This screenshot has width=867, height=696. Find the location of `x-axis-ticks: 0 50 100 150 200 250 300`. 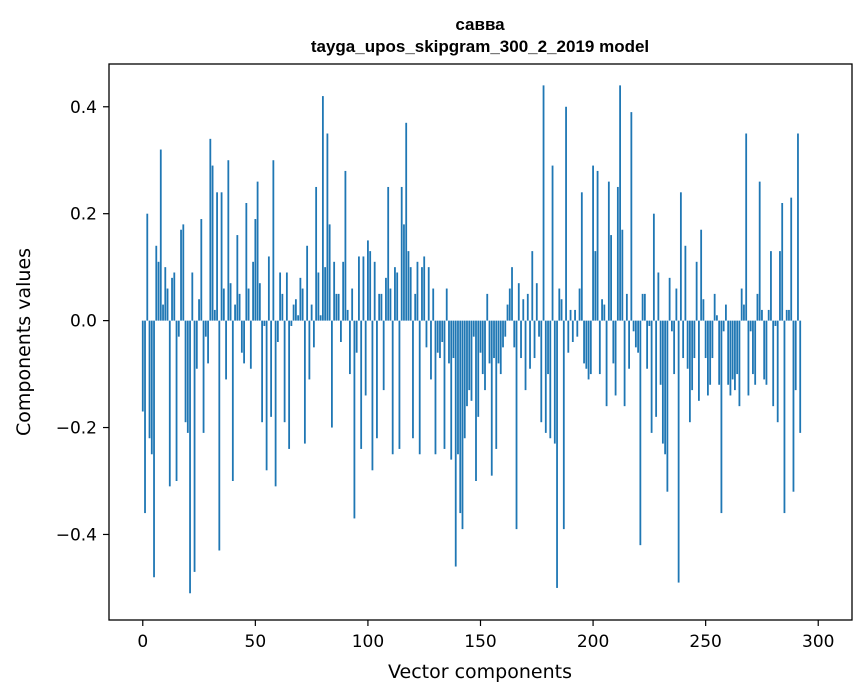

x-axis-ticks: 0 50 100 150 200 250 300 is located at coordinates (485, 636).